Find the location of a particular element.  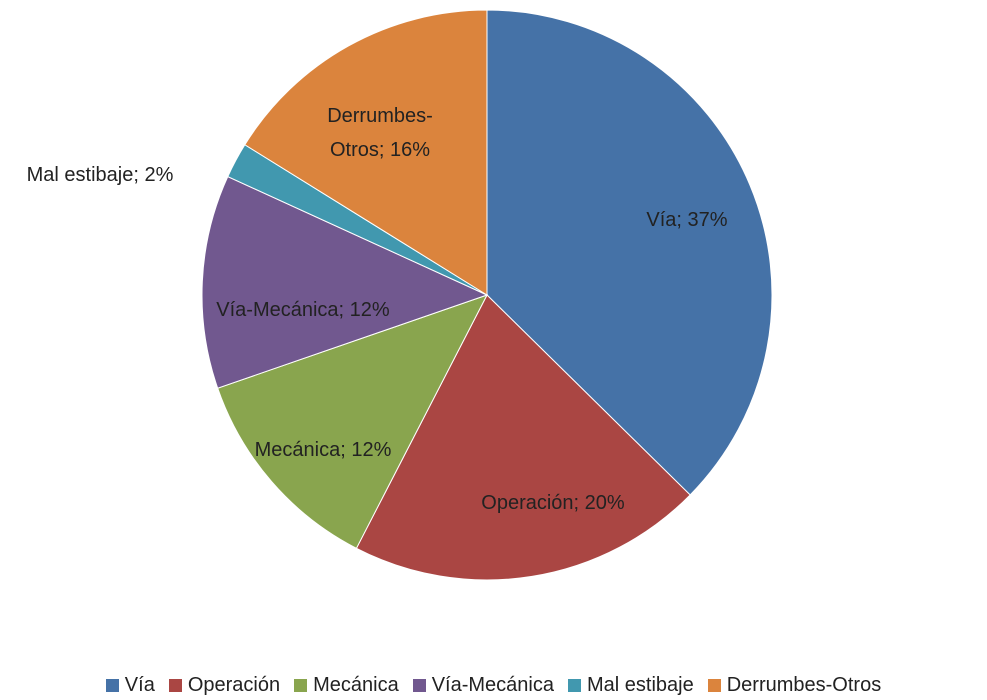

legend-item: Mal estibaje is located at coordinates (631, 685).